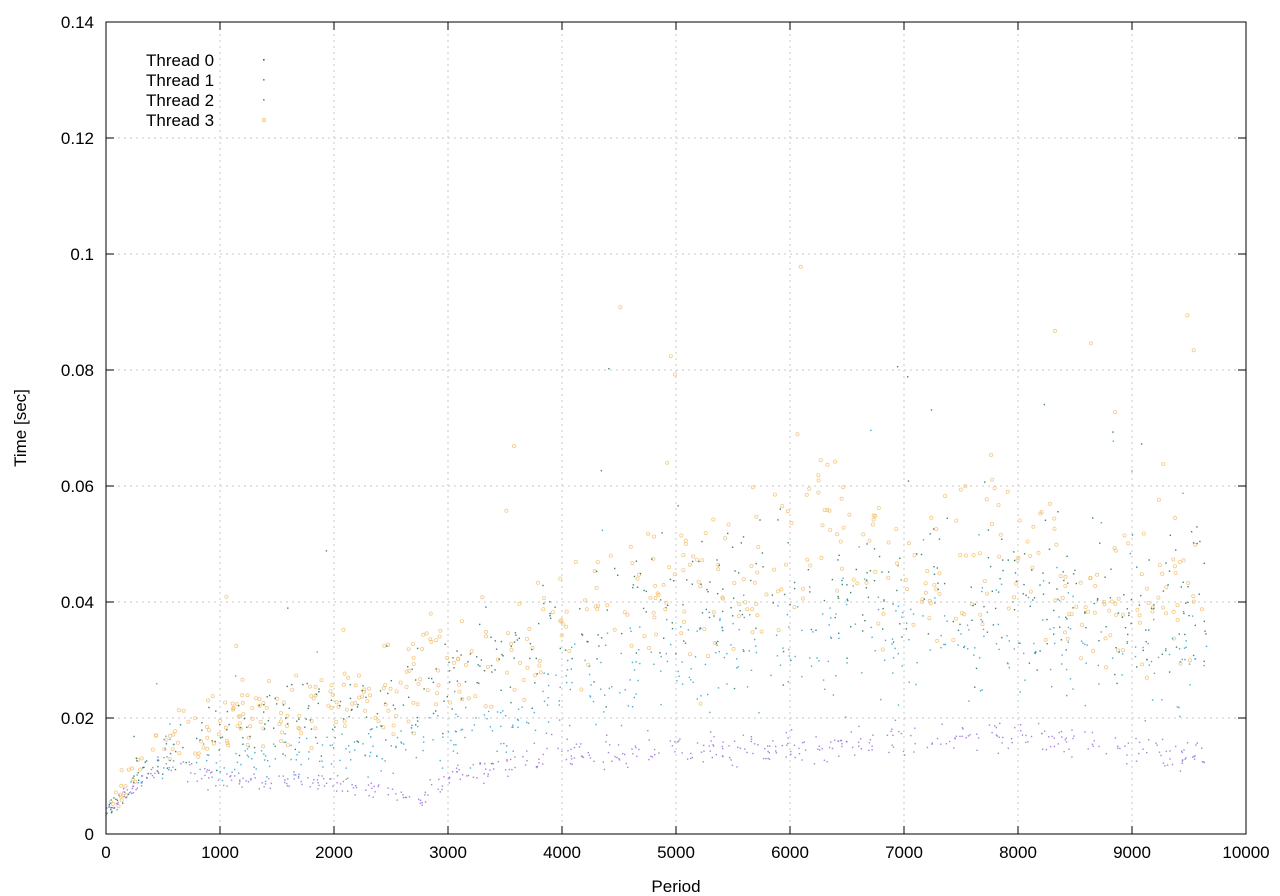 The height and width of the screenshot is (896, 1280). I want to click on x-tick-label: 8000, so click(1018, 852).